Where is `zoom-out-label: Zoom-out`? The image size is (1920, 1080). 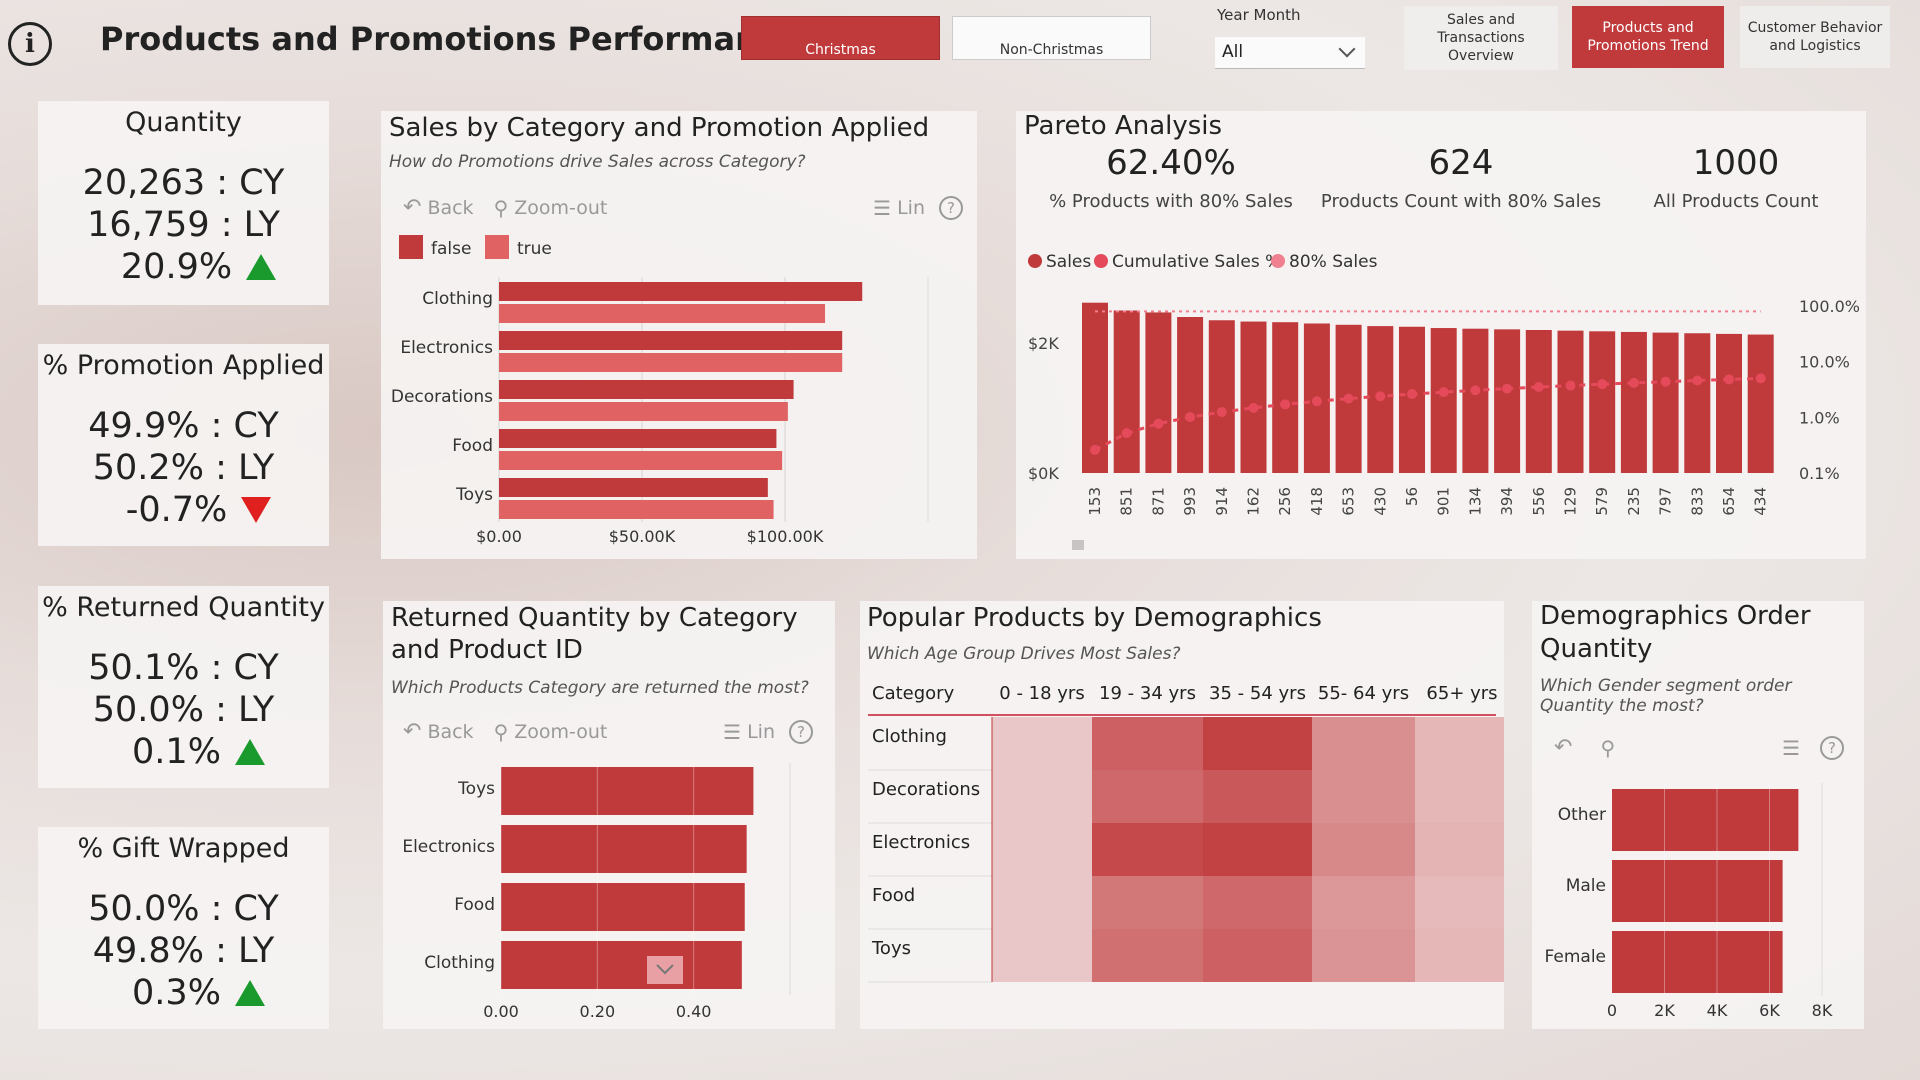
zoom-out-label: Zoom-out is located at coordinates (561, 207).